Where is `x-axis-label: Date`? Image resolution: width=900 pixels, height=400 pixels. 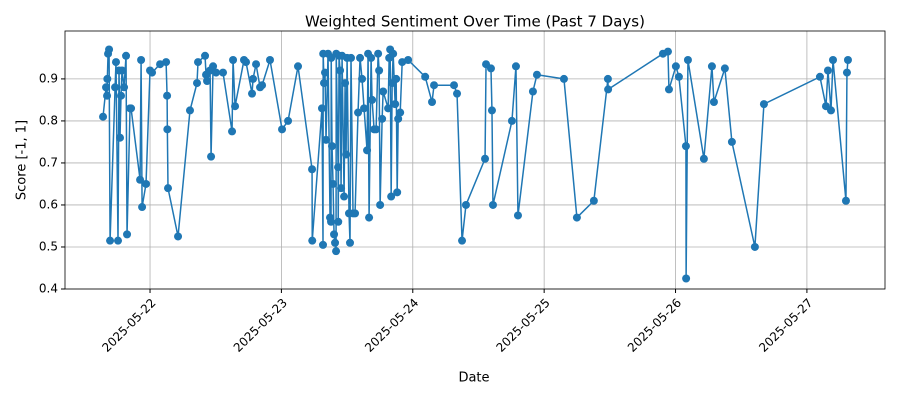
x-axis-label: Date is located at coordinates (473, 378).